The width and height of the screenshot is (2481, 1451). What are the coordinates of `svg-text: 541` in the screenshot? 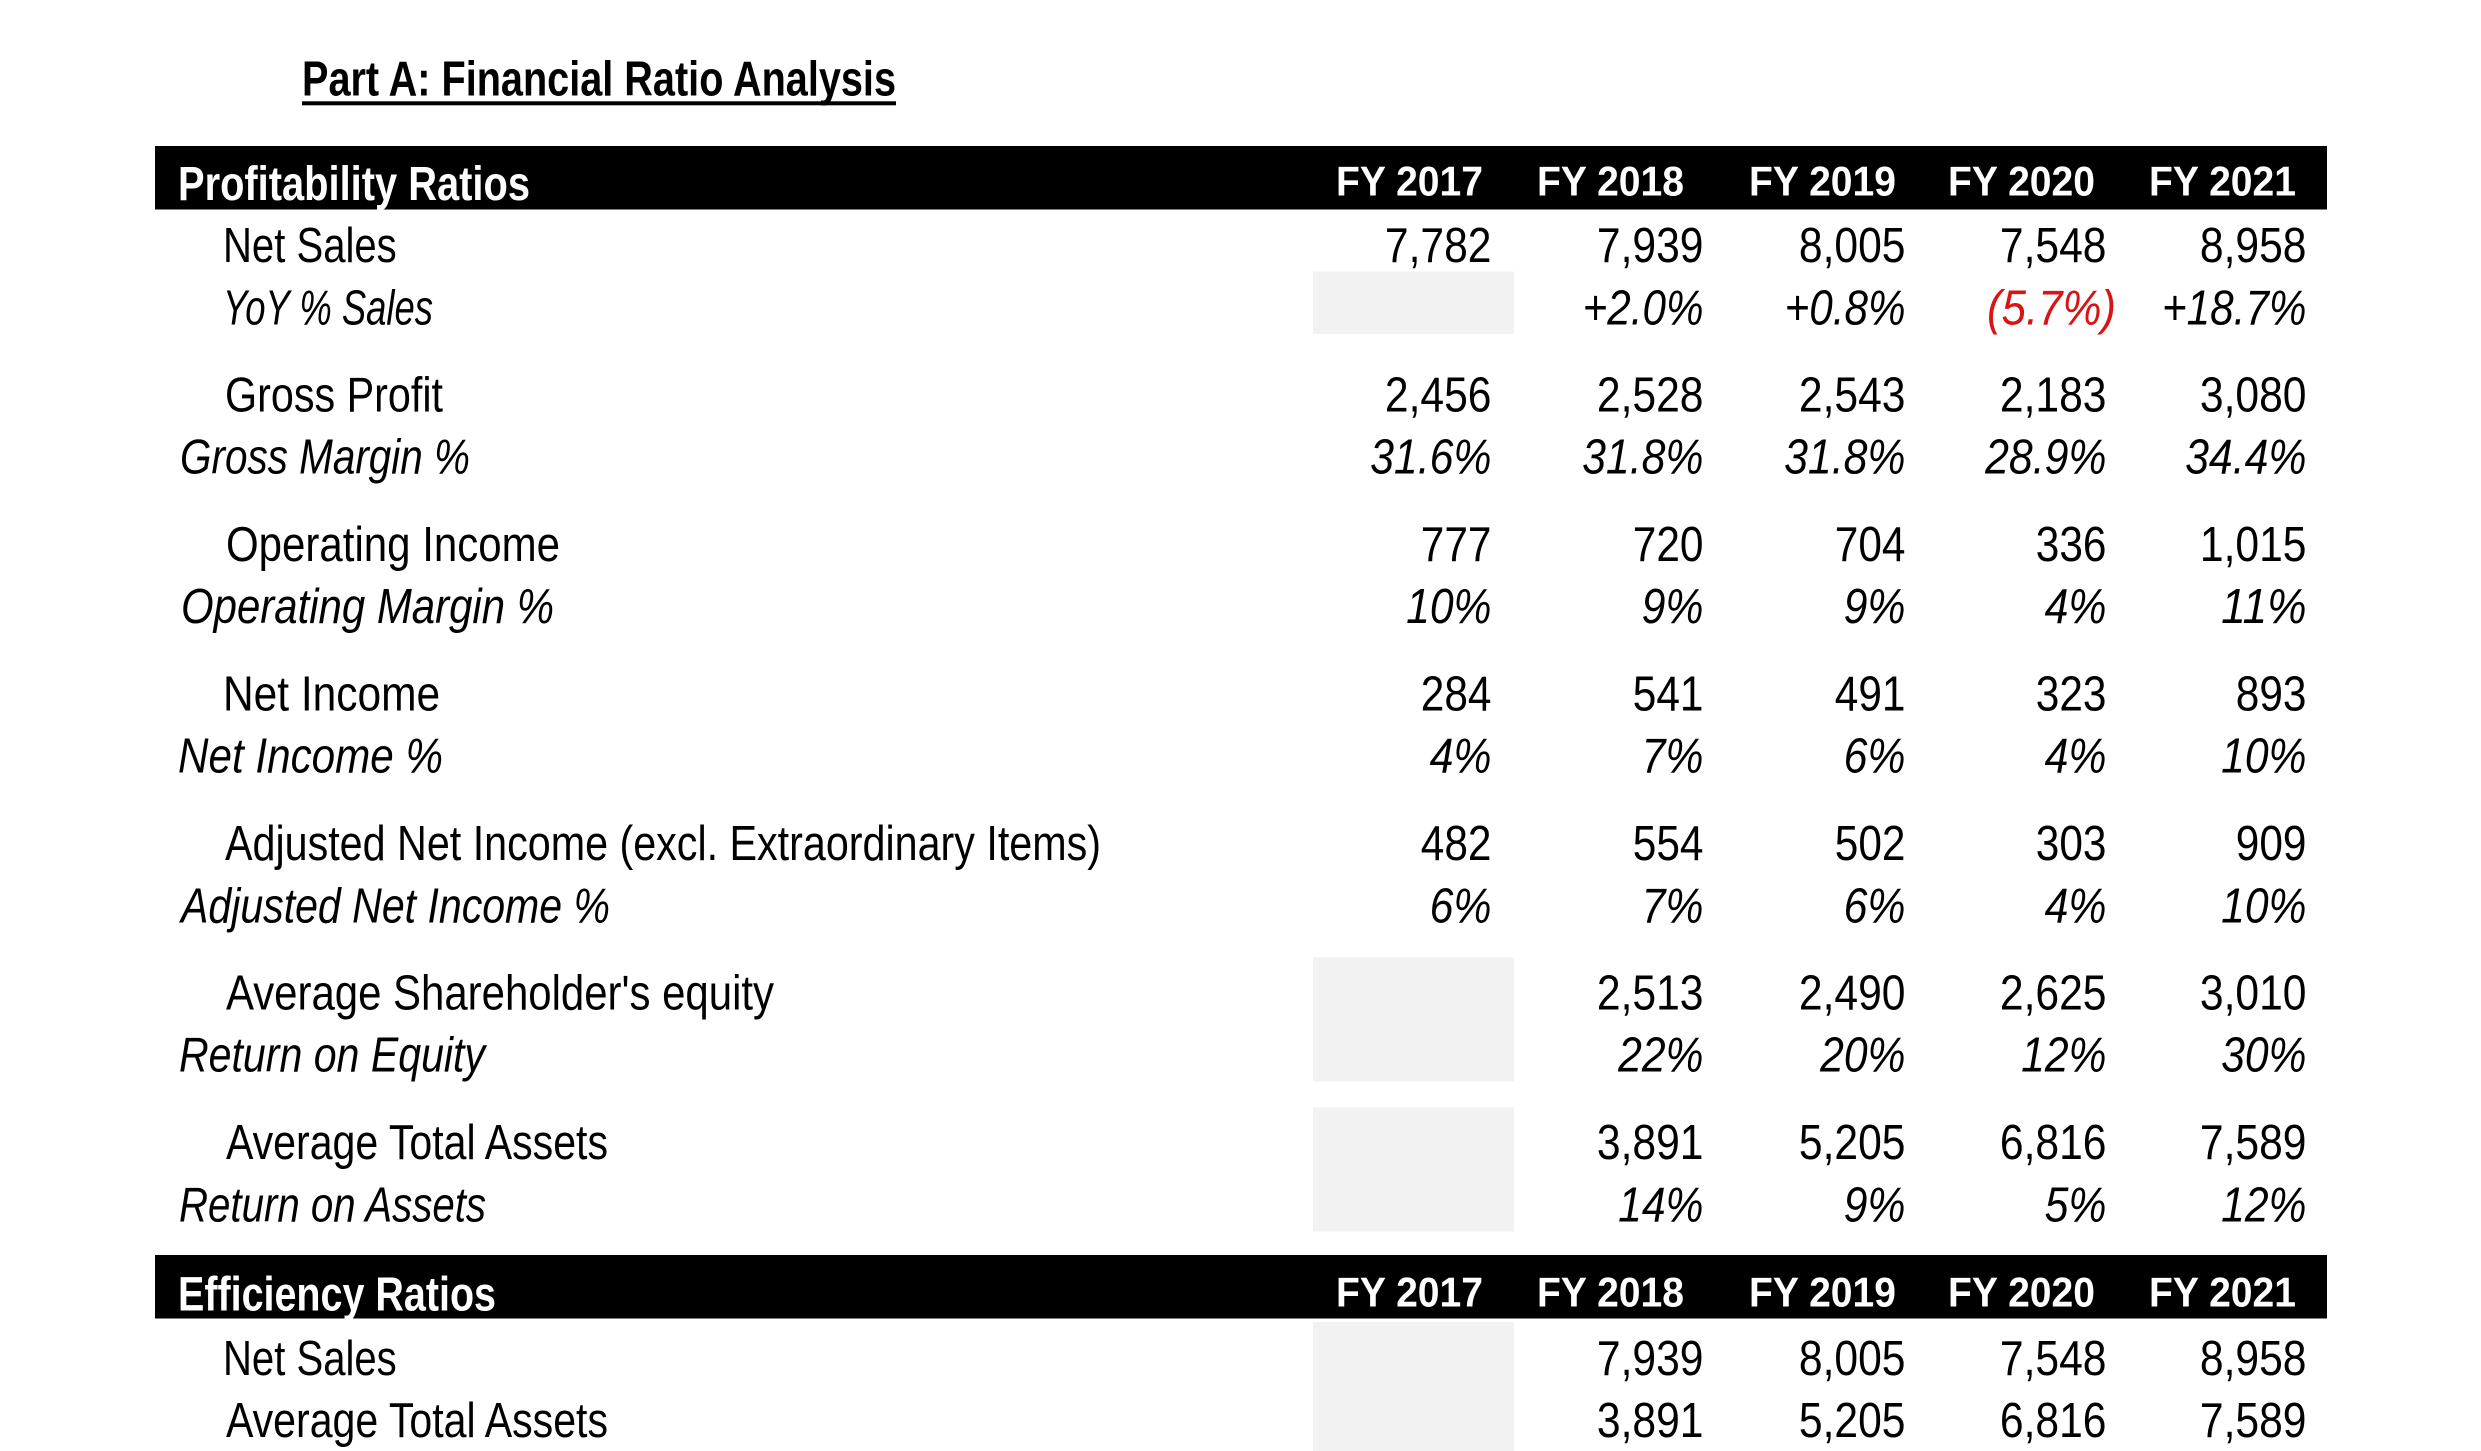 It's located at (1668, 695).